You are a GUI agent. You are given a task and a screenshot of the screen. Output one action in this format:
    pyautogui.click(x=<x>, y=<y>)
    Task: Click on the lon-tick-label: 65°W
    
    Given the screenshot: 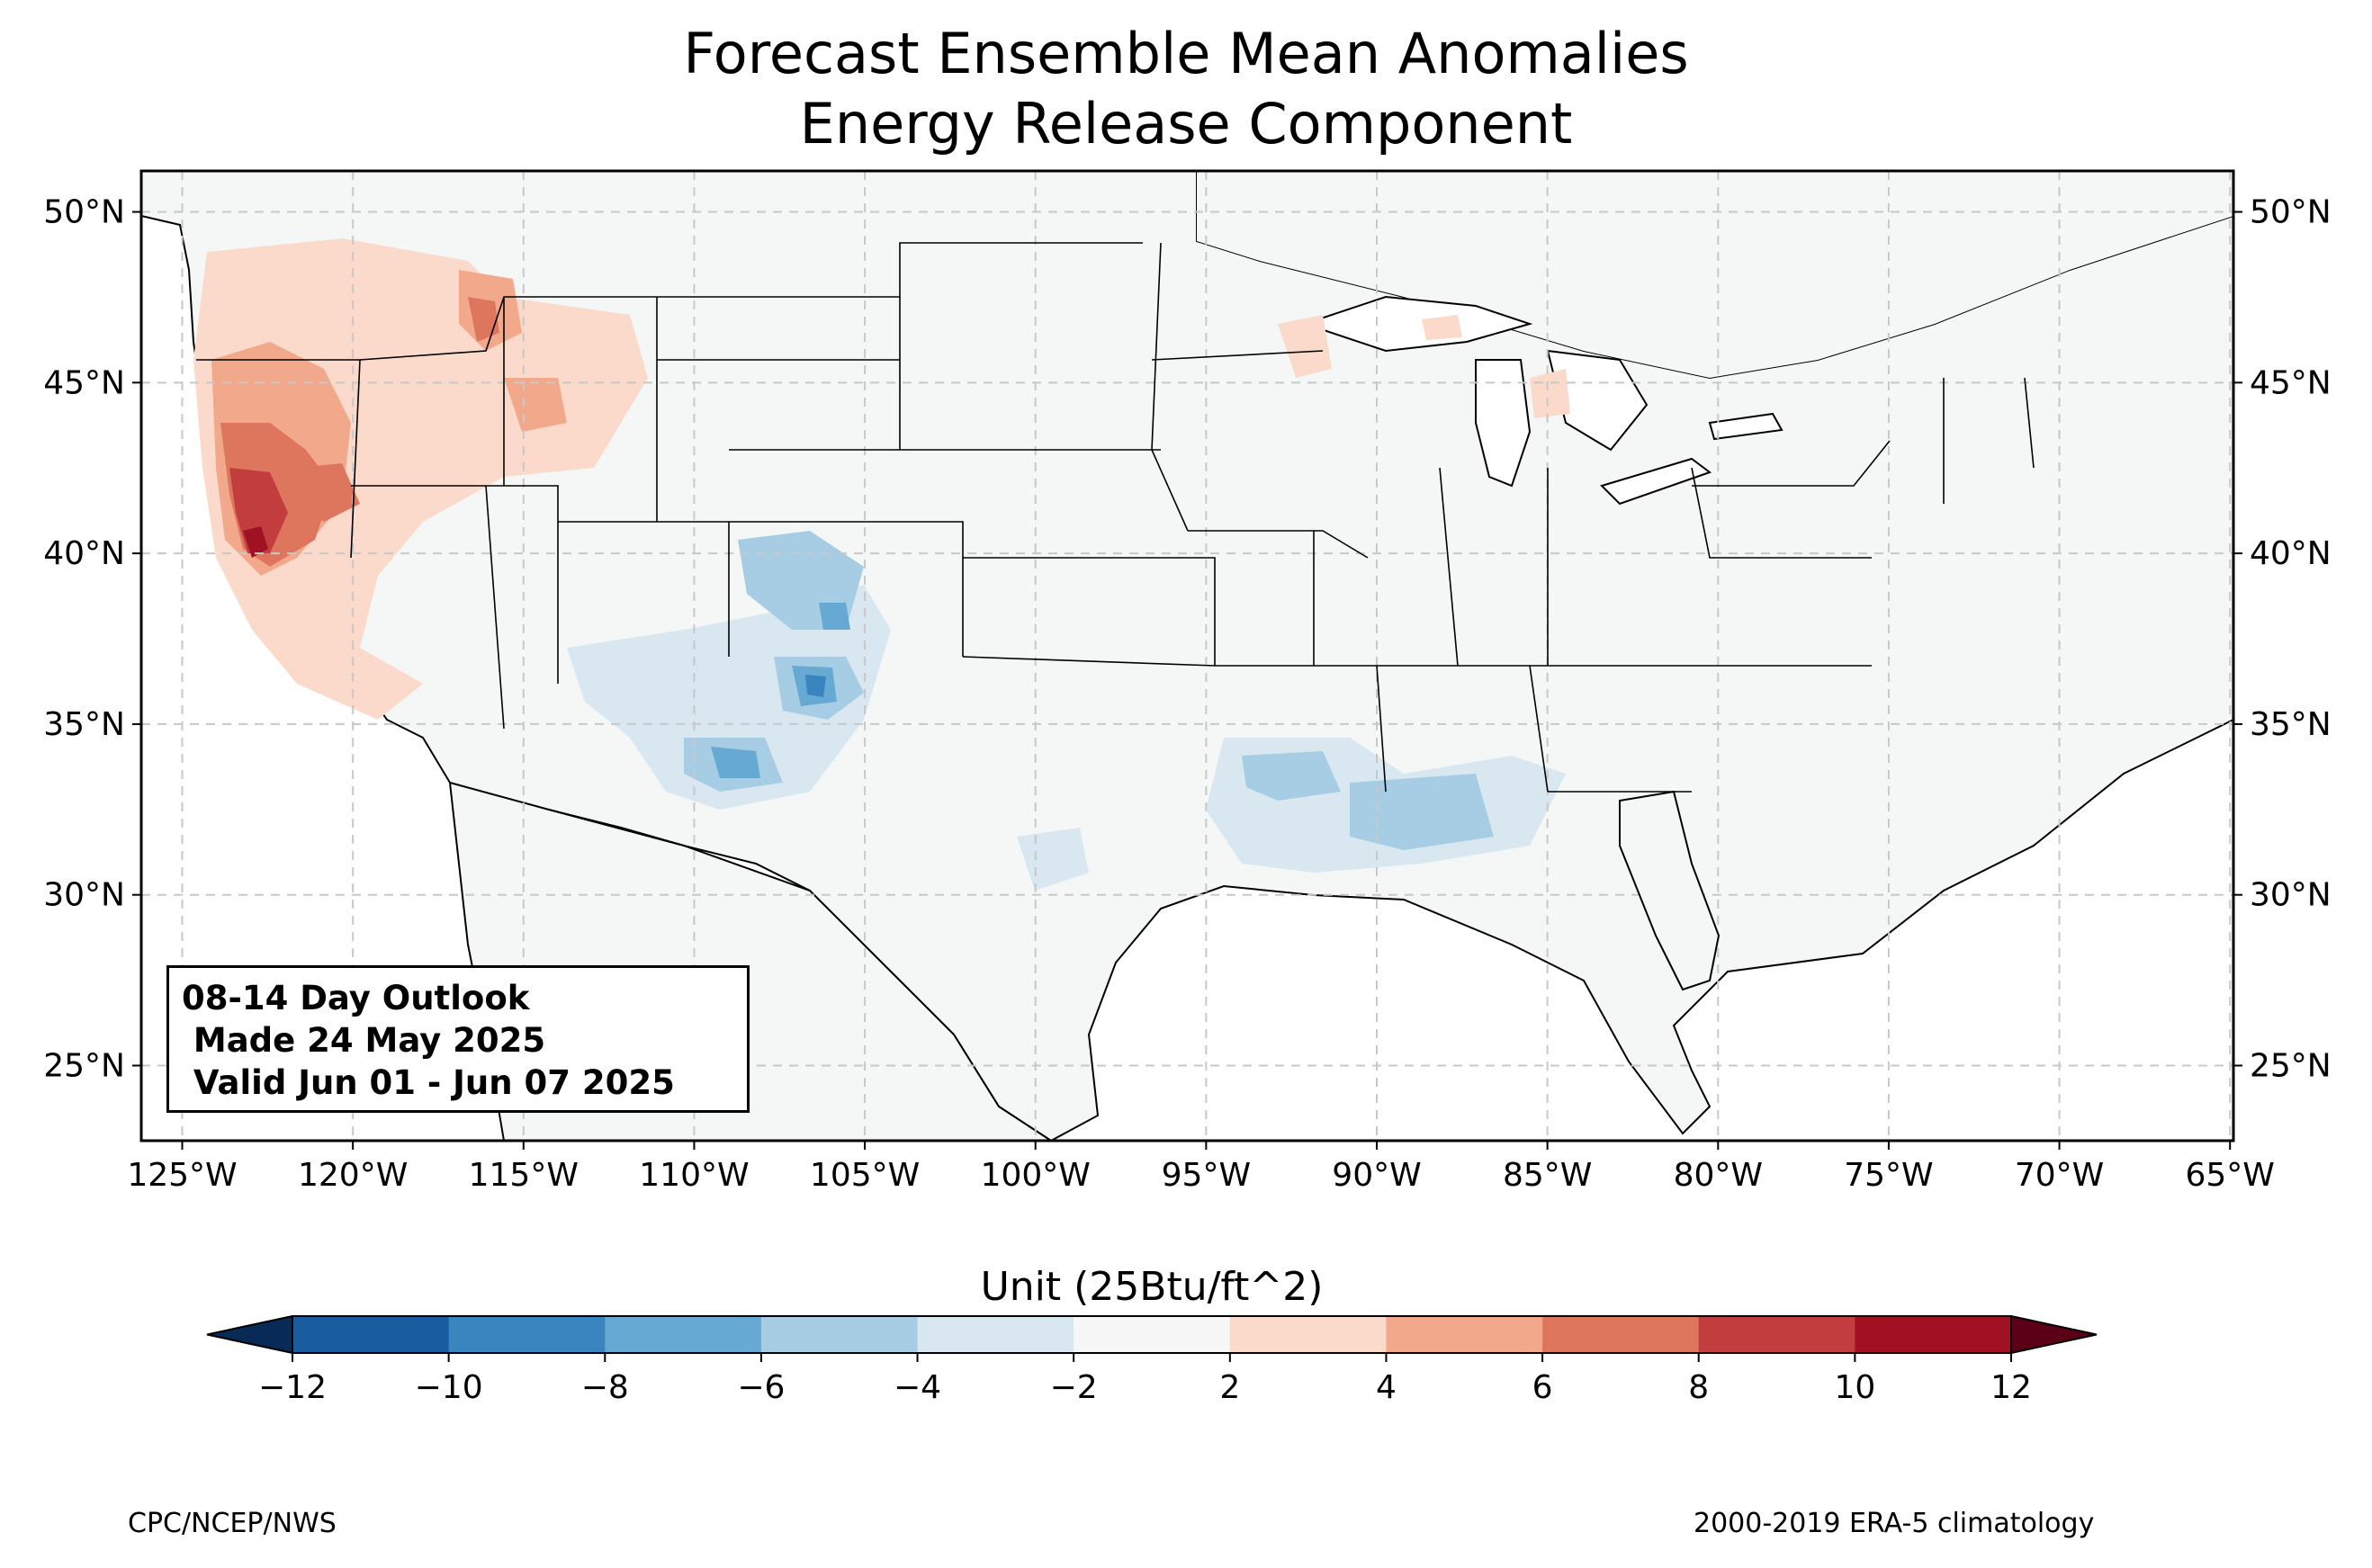 What is the action you would take?
    pyautogui.click(x=2231, y=1175)
    